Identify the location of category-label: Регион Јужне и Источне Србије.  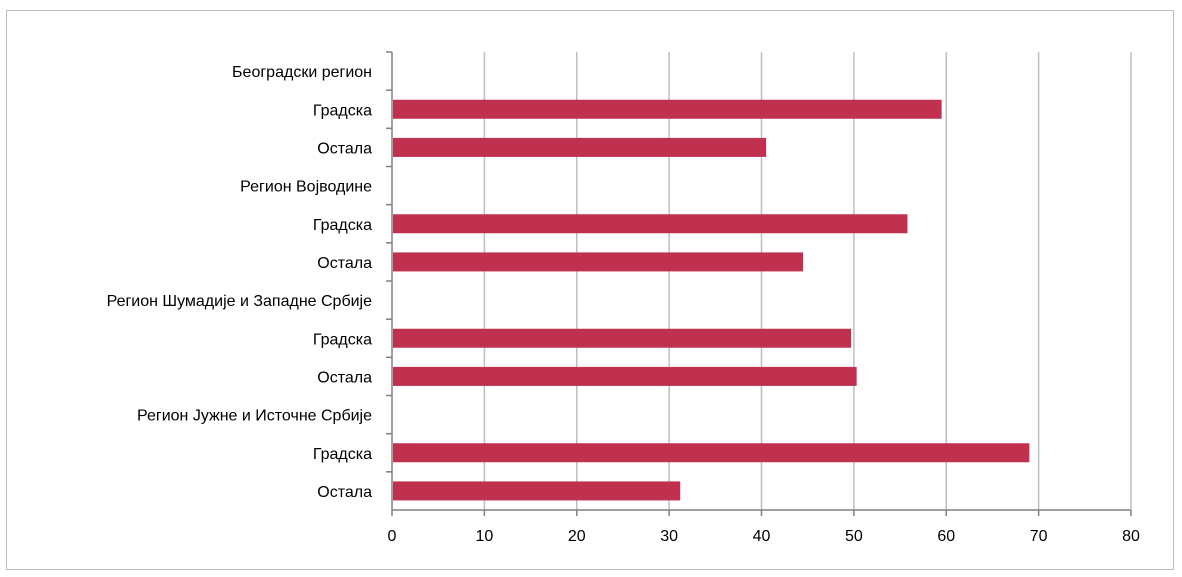
(254, 416).